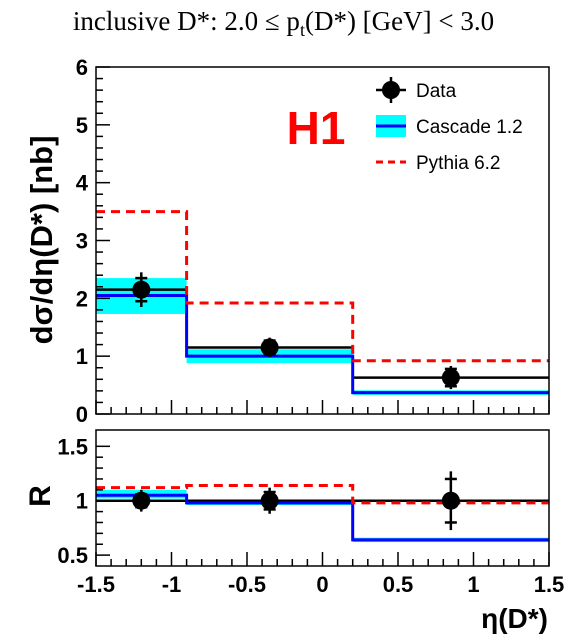  I want to click on x-tick-label: -0.5, so click(247, 584).